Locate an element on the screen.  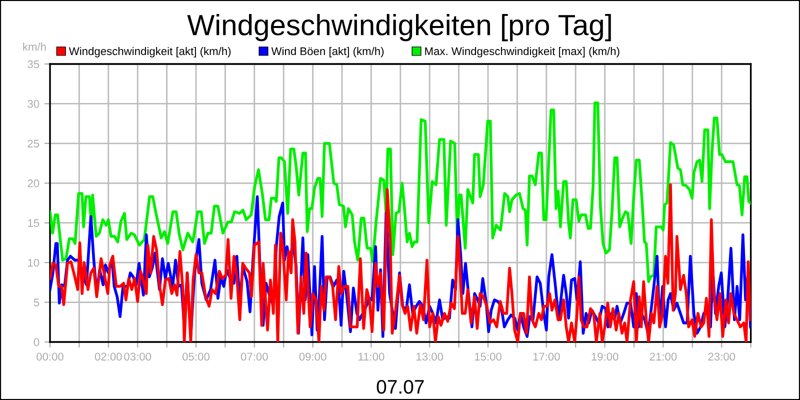
x-tick-label: 15:00 is located at coordinates (488, 356).